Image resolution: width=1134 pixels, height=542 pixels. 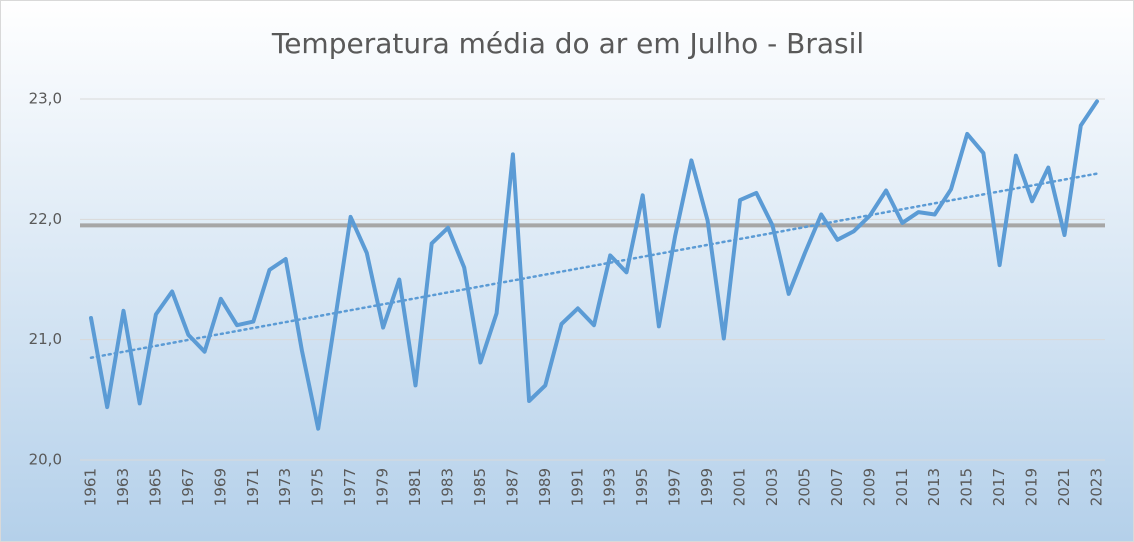 What do you see at coordinates (902, 487) in the screenshot?
I see `x-tick-label: 2011` at bounding box center [902, 487].